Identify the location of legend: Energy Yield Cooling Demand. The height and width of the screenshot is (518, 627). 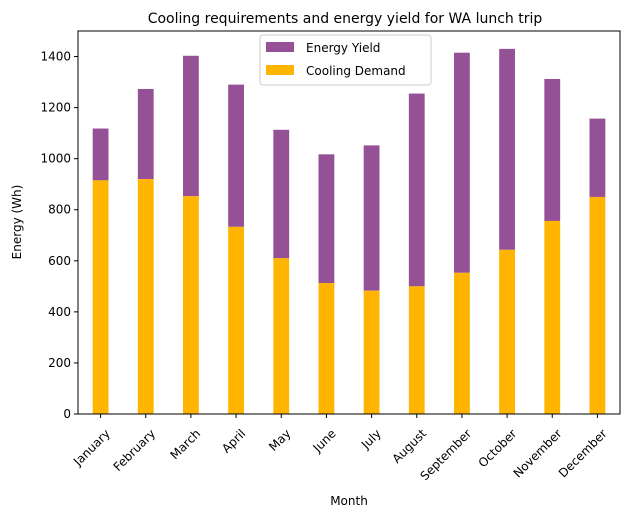
(345, 60).